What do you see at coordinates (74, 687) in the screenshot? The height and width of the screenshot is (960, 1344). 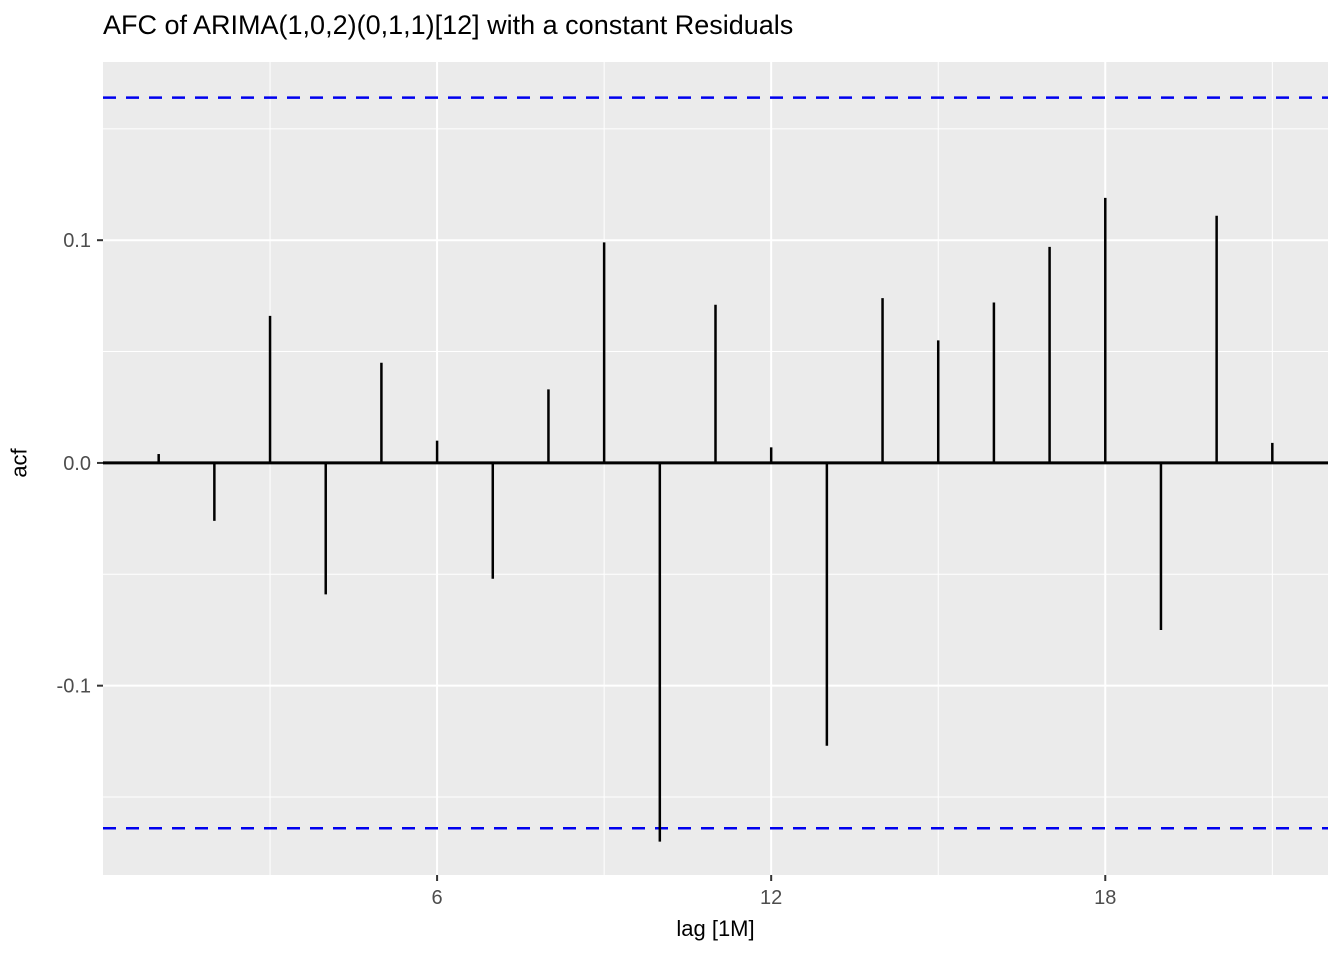 I see `y-tick-label: -0.1` at bounding box center [74, 687].